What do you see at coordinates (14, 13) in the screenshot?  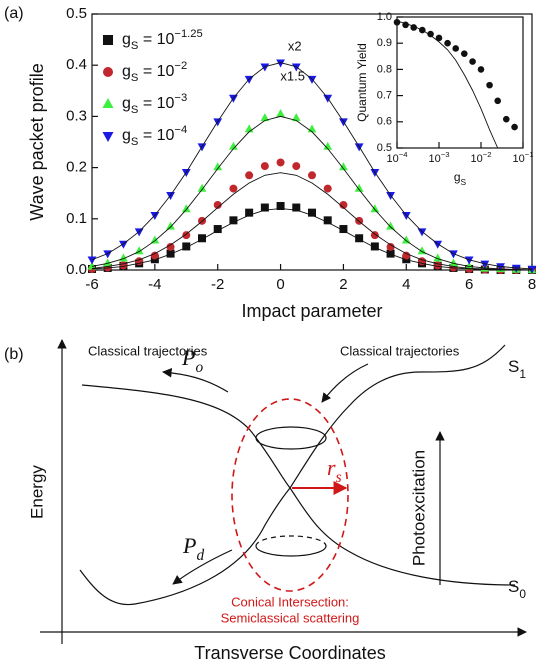 I see `panel-label: (a)` at bounding box center [14, 13].